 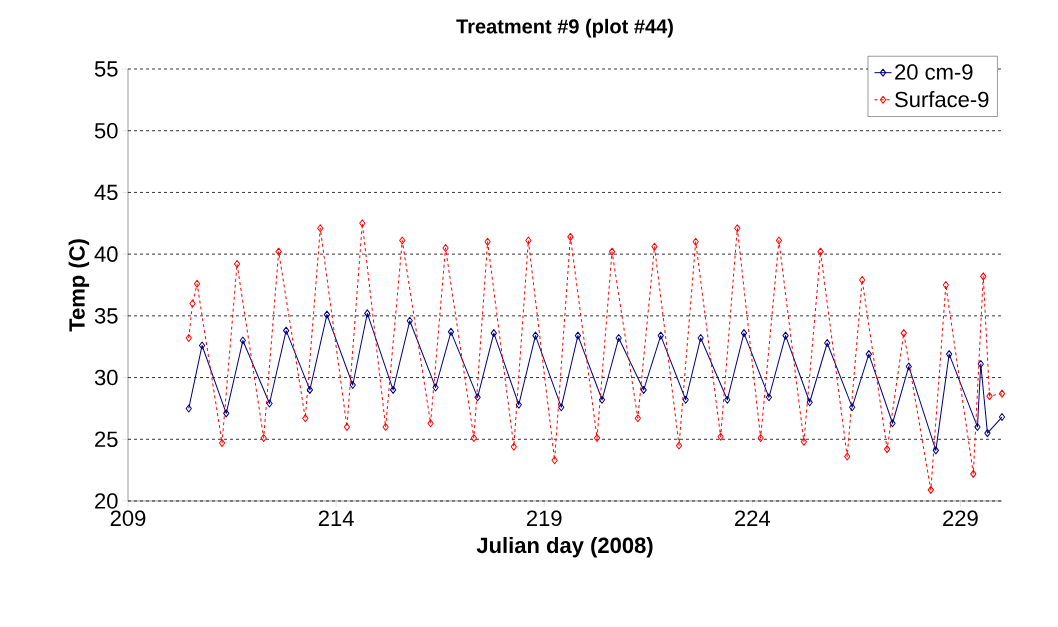 What do you see at coordinates (106, 377) in the screenshot?
I see `y-tick-label: 30` at bounding box center [106, 377].